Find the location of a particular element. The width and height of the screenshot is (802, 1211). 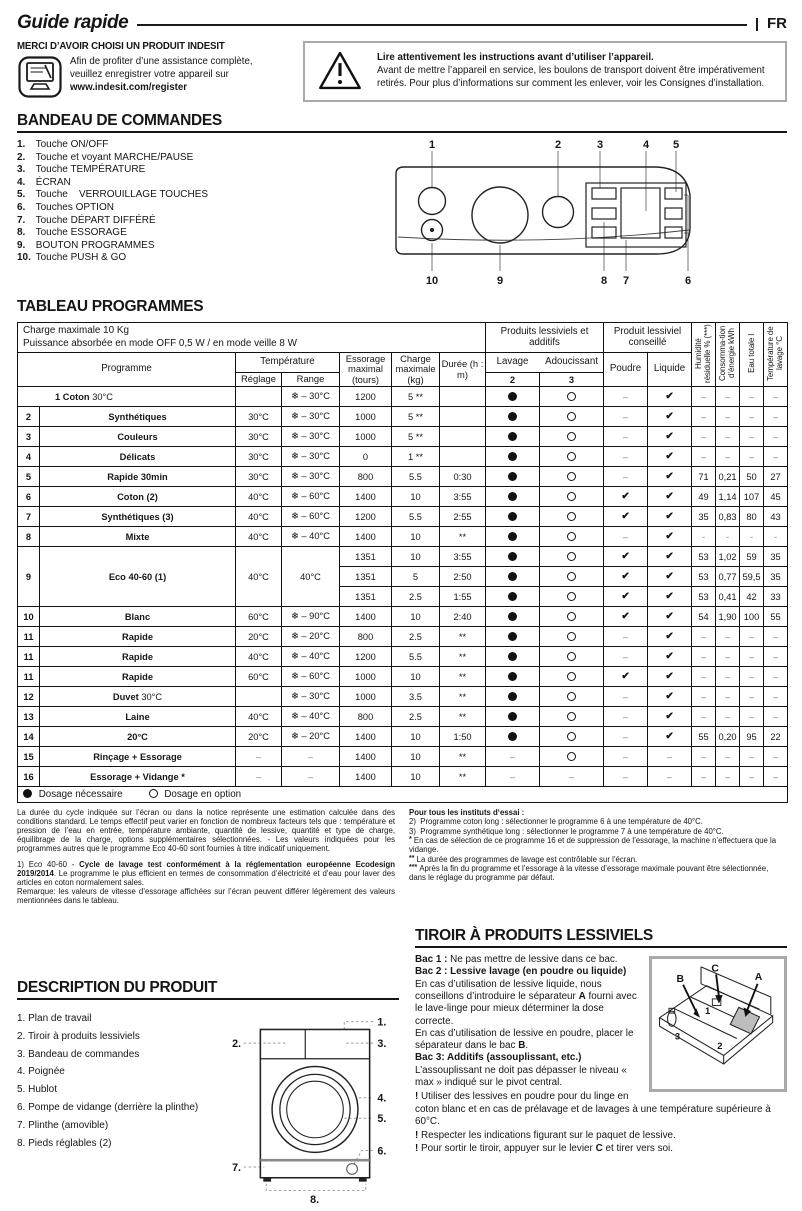

controls-list-item: 4. ÉCRAN is located at coordinates (44, 182).